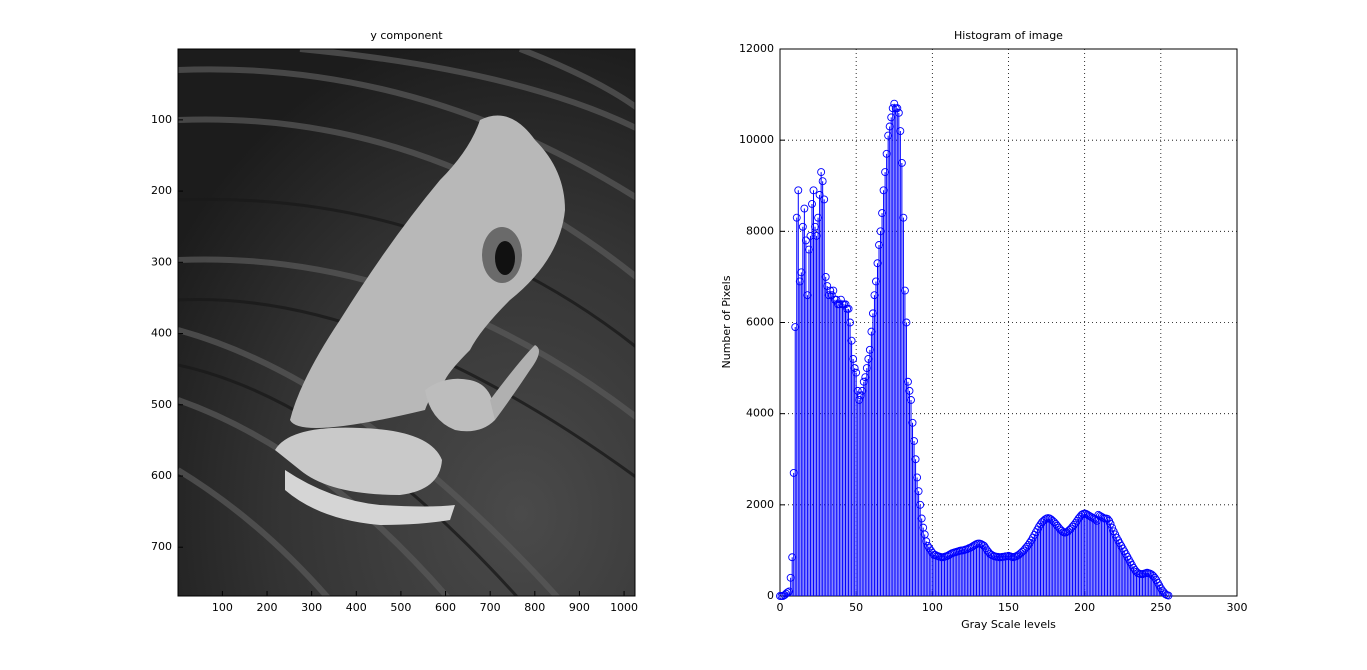 Image resolution: width=1367 pixels, height=670 pixels. I want to click on y-tick-label: 100, so click(161, 119).